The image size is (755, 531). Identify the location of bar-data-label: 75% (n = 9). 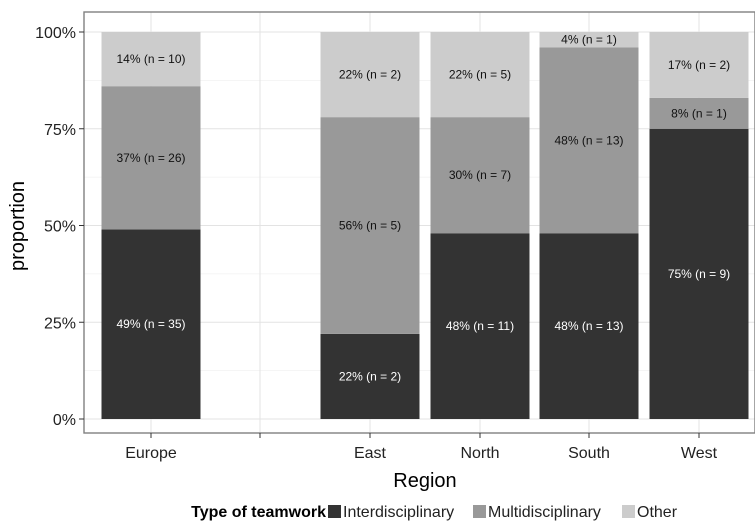
(699, 274).